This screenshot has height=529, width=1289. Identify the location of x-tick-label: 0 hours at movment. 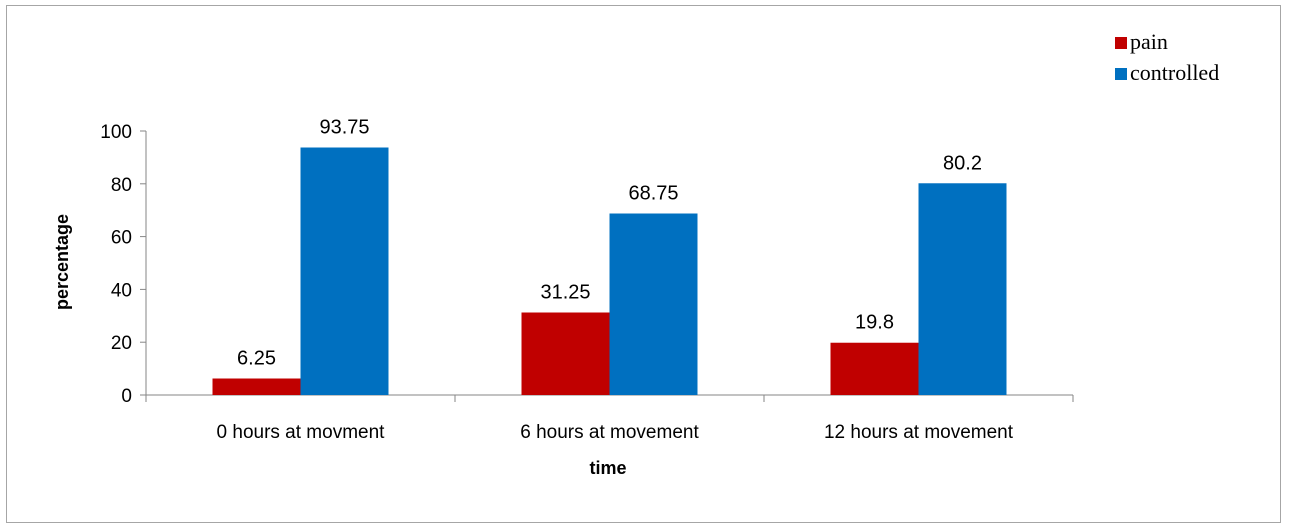
(301, 432).